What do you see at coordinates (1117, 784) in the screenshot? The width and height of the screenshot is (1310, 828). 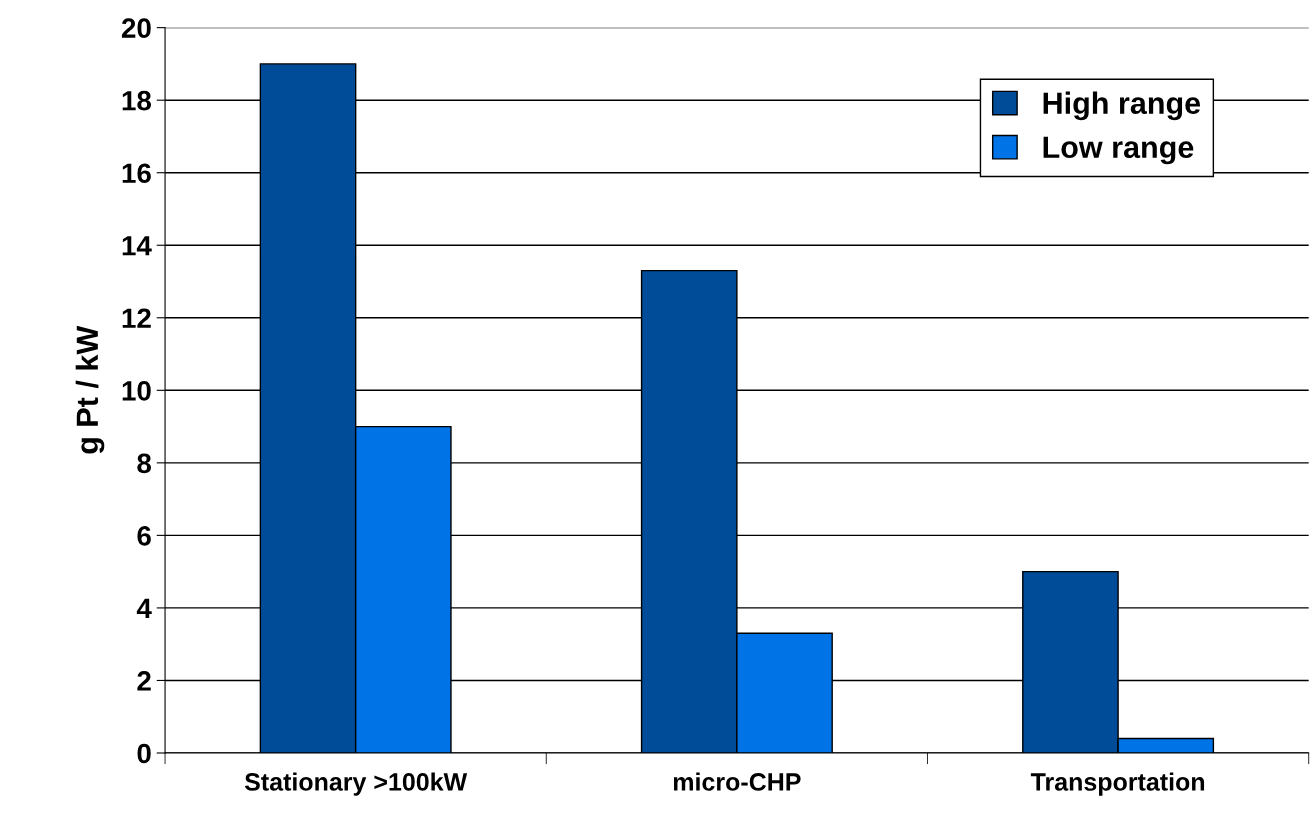 I see `x-tick-label: Transportation` at bounding box center [1117, 784].